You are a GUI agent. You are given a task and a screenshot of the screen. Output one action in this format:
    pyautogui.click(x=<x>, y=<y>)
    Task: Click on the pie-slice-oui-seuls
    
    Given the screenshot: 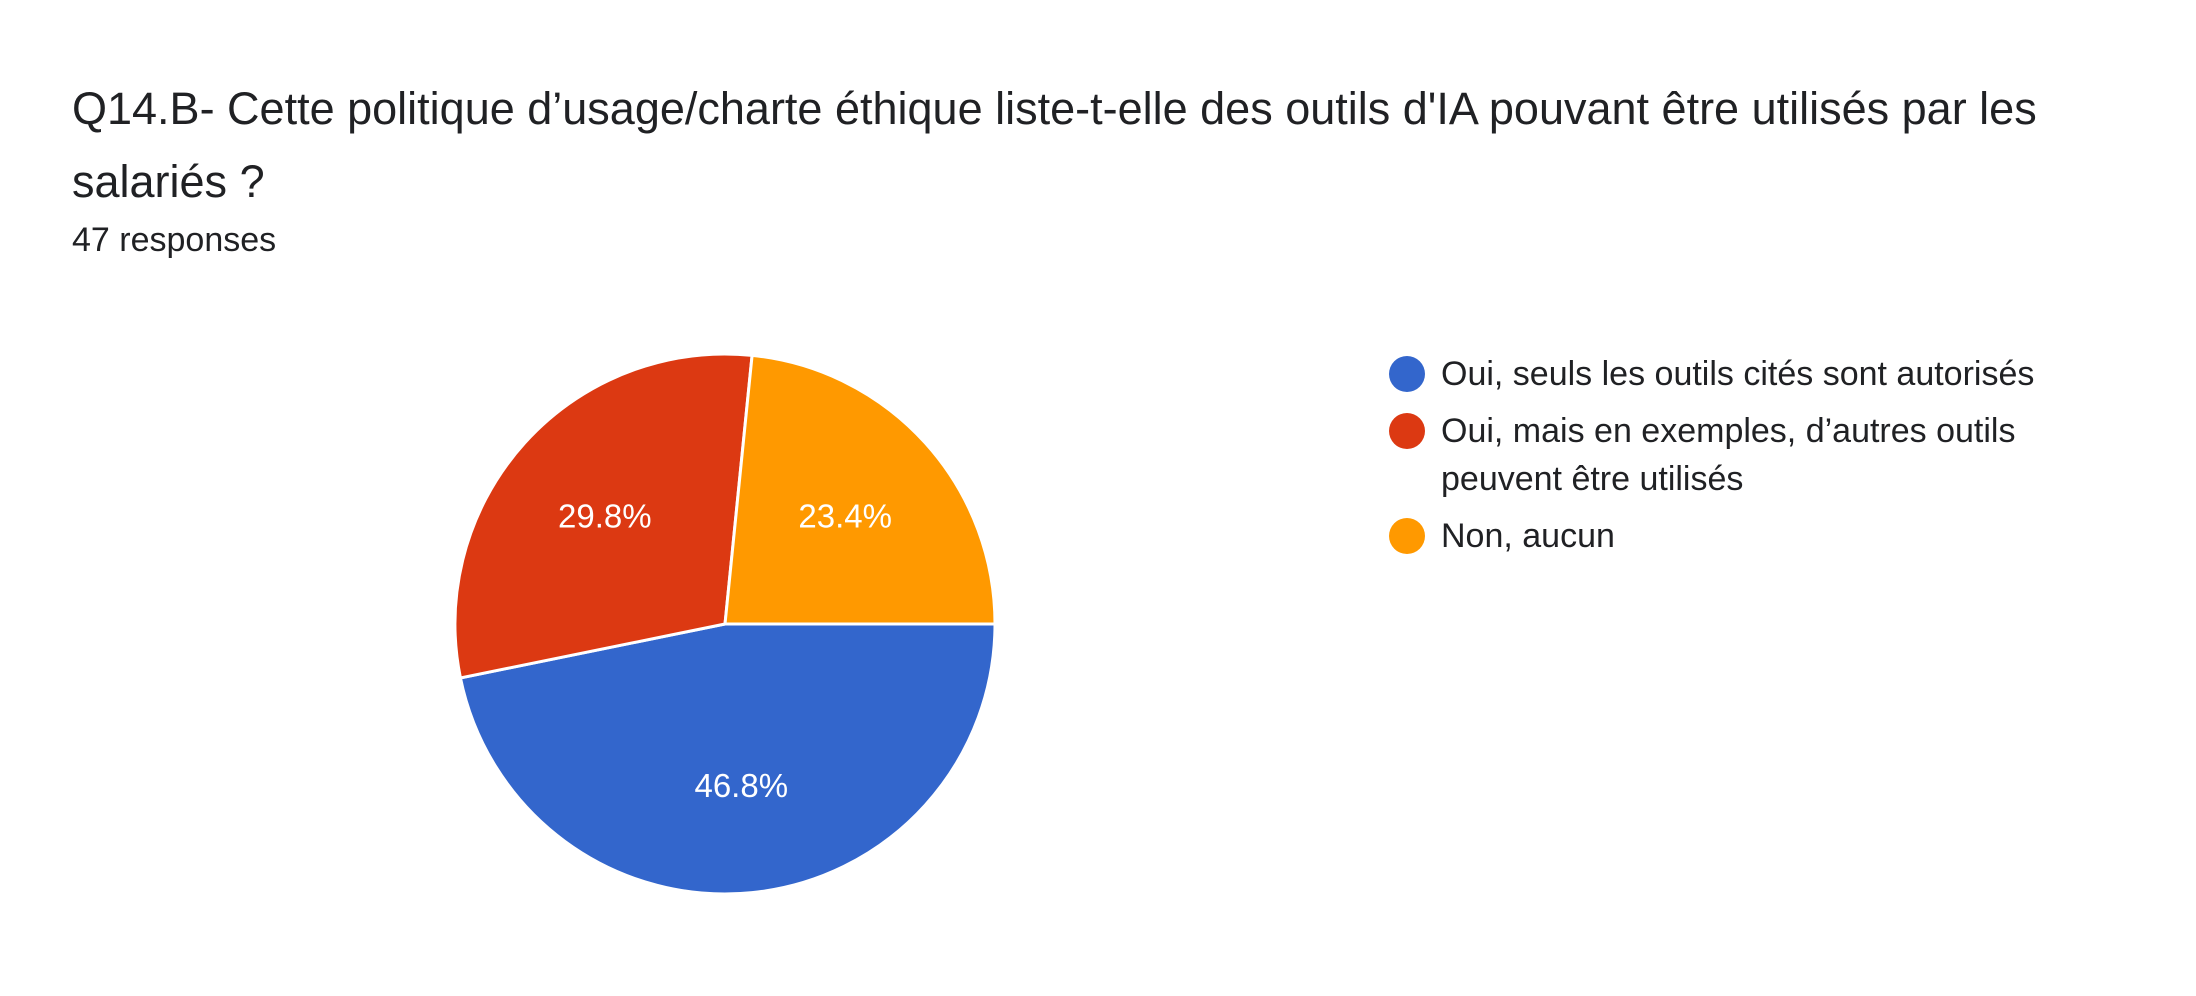 What is the action you would take?
    pyautogui.click(x=727, y=759)
    